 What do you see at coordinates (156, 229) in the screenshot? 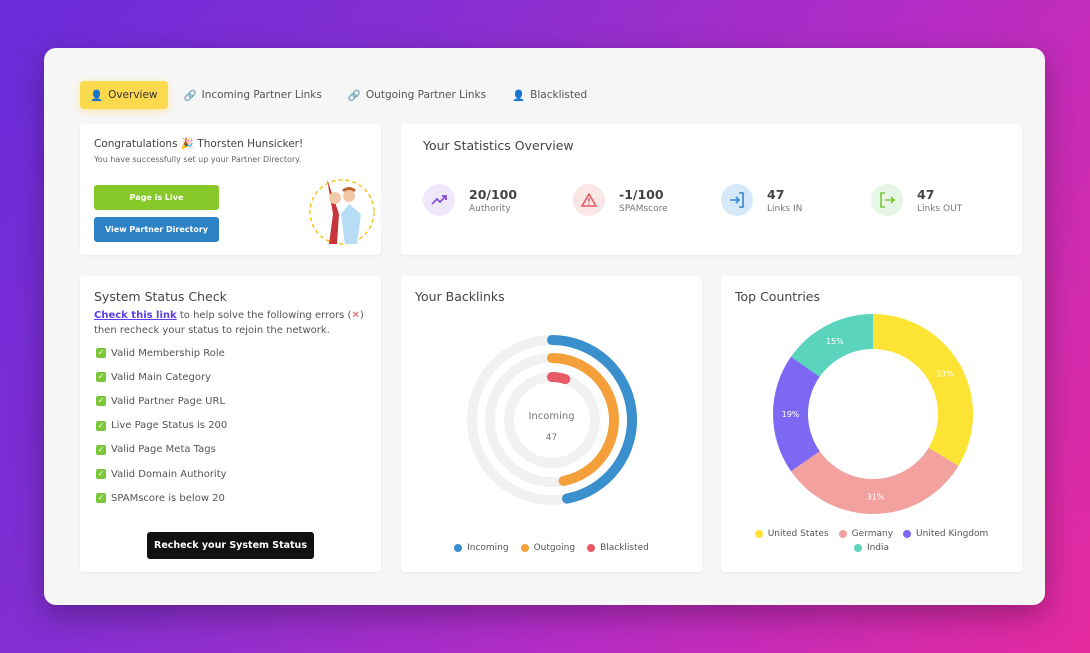
I see `view-directory-button: View Partner Directory` at bounding box center [156, 229].